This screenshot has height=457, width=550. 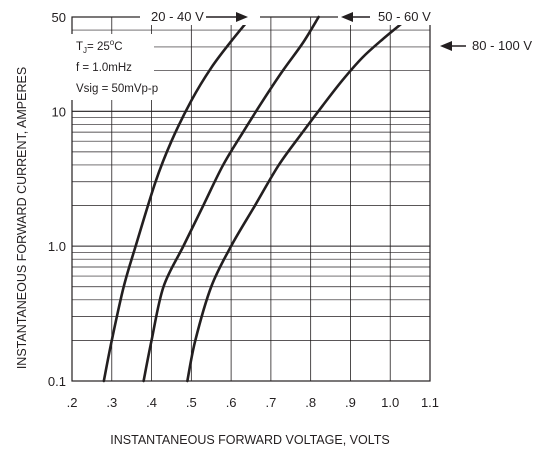 What do you see at coordinates (72, 402) in the screenshot?
I see `x-tick-label: .2` at bounding box center [72, 402].